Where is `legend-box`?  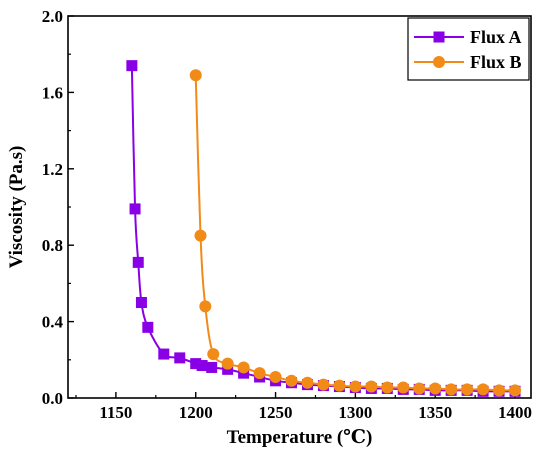 legend-box is located at coordinates (468, 49).